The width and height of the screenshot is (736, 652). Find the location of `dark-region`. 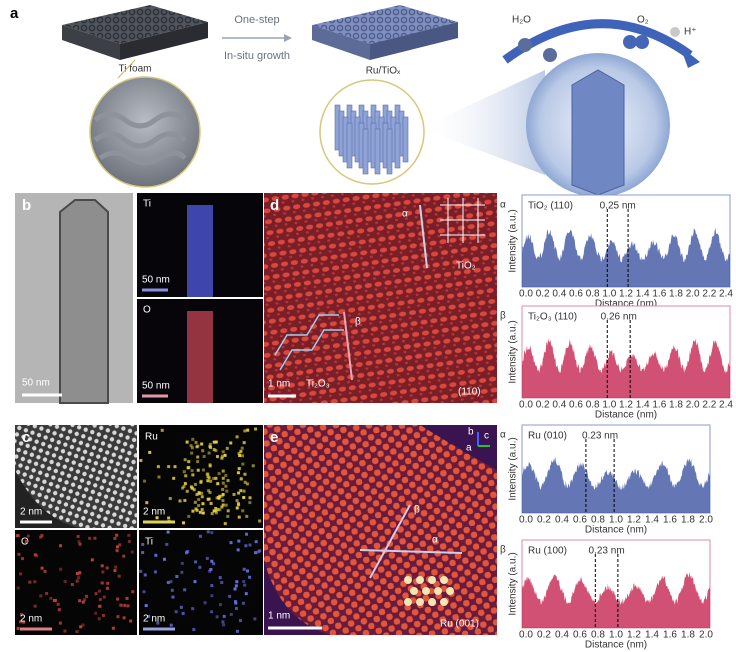

dark-region is located at coordinates (47, 499).